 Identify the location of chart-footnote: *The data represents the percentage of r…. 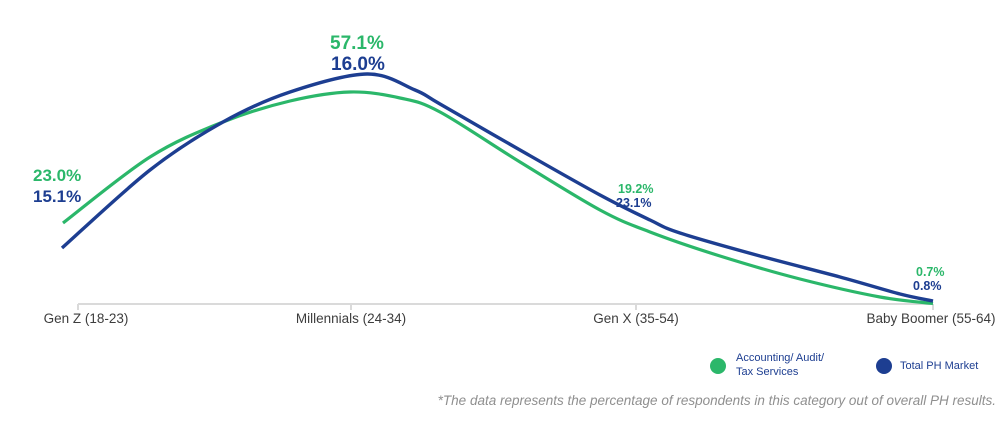
(716, 400).